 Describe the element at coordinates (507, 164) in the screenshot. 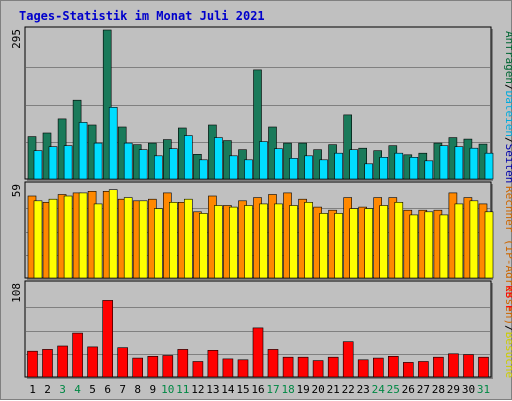

I see `legend-item: Seiten` at that location.